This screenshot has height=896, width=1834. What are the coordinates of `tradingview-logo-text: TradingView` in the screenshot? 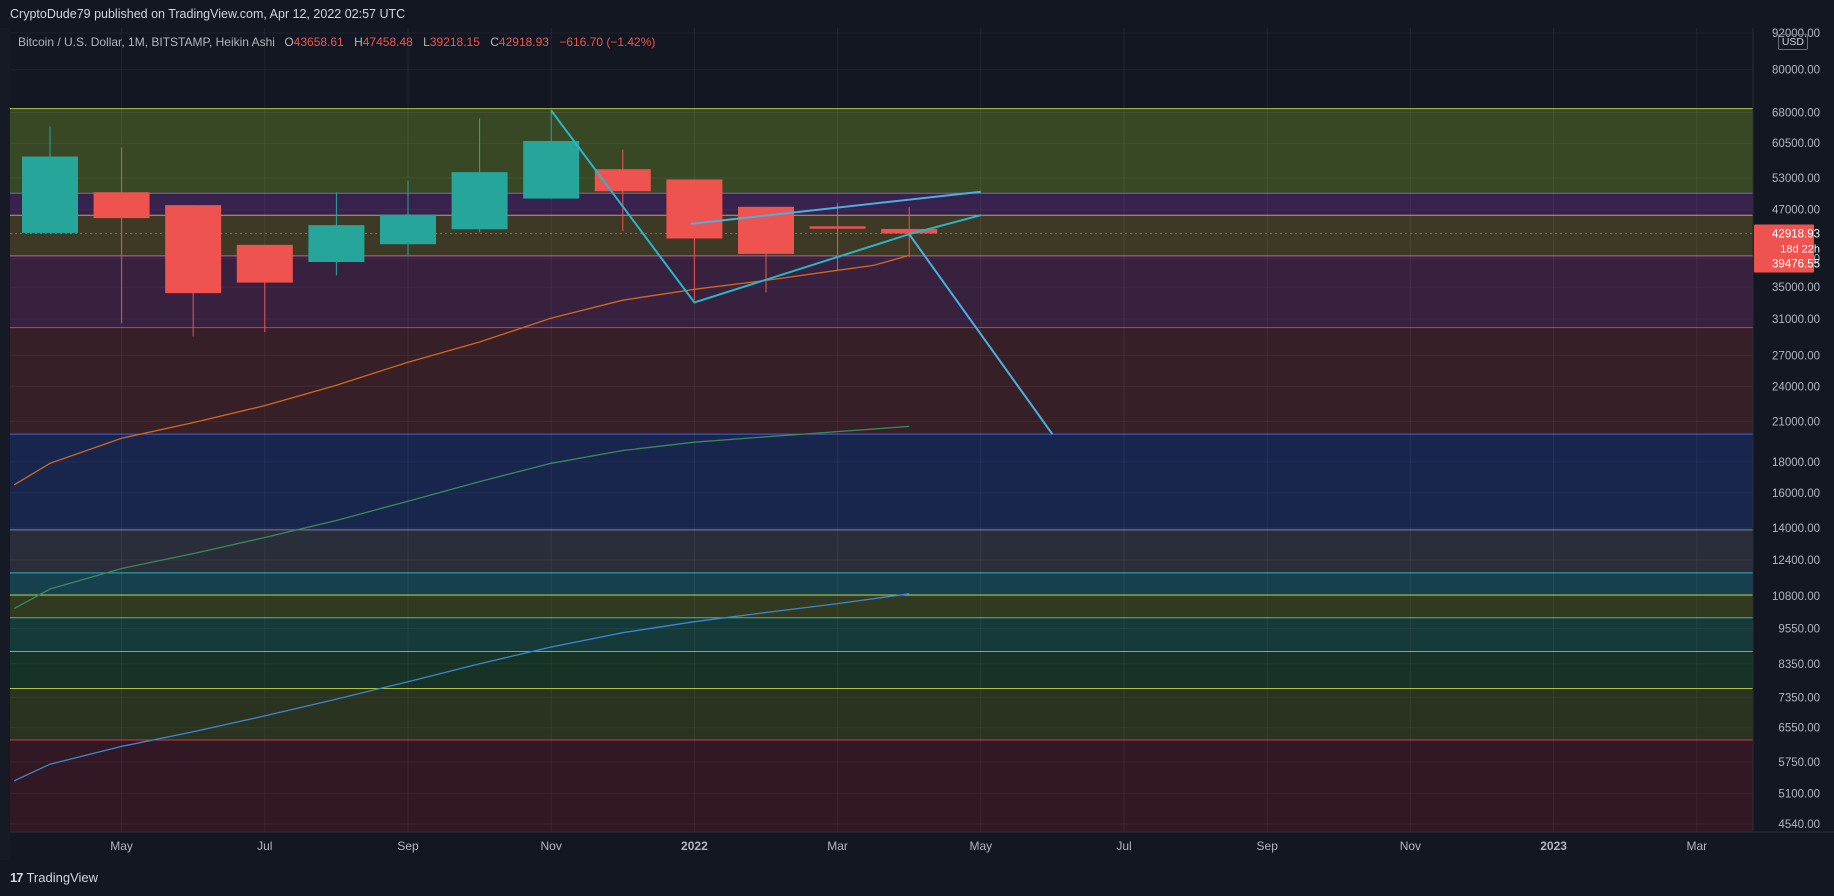 It's located at (62, 877).